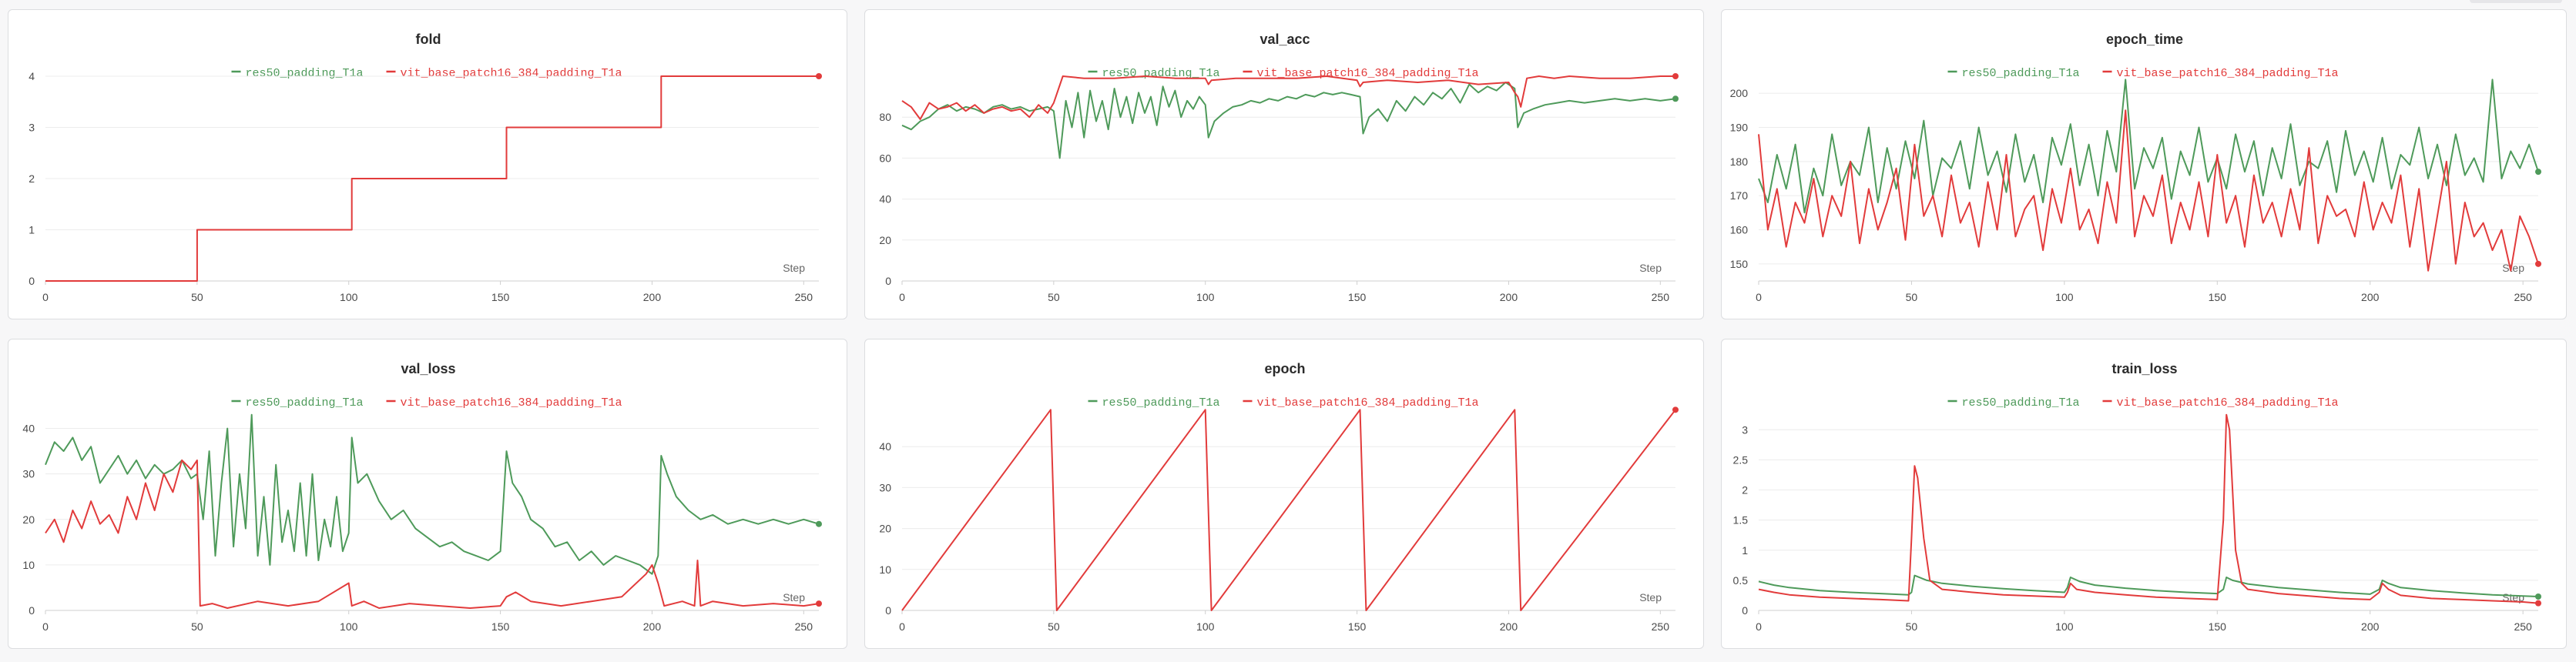 The image size is (2576, 662). Describe the element at coordinates (1741, 580) in the screenshot. I see `y-tick-label: 0.5` at that location.